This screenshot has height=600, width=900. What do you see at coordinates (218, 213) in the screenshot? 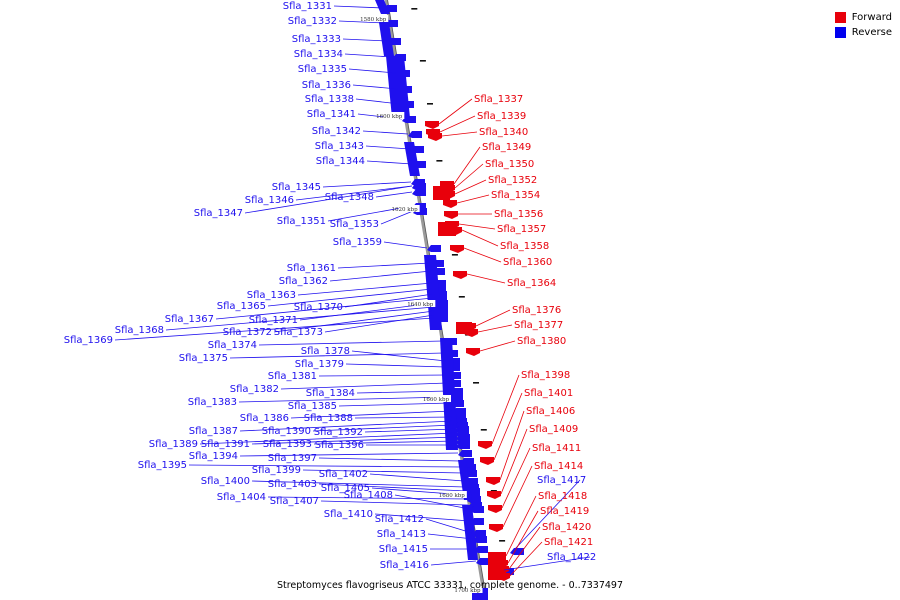
I see `gene-label-reverse: Sfla_1347` at bounding box center [218, 213].